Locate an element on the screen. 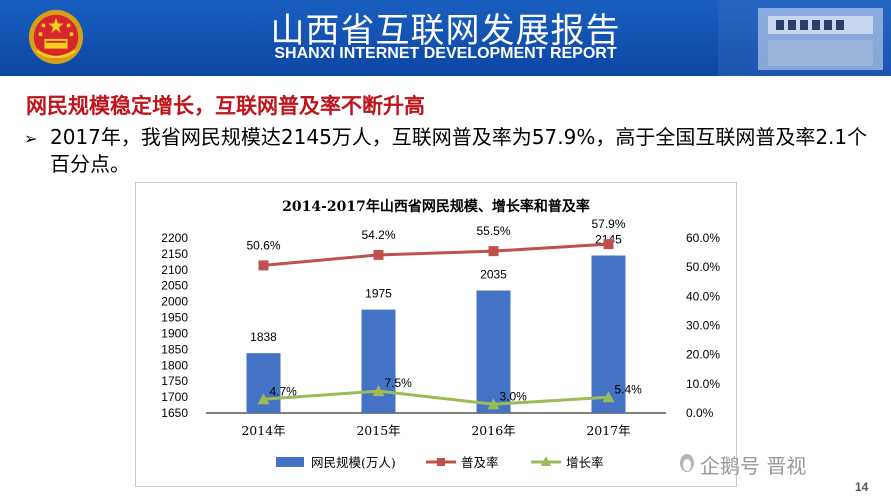  line-data-label: 50.6% is located at coordinates (263, 245).